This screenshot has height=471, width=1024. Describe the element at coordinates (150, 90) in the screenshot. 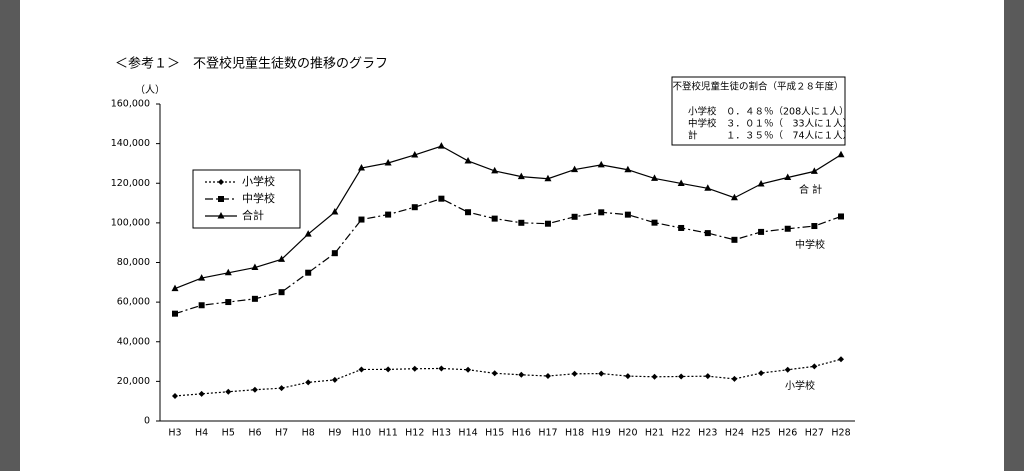

I see `y-axis-label: （人）` at that location.